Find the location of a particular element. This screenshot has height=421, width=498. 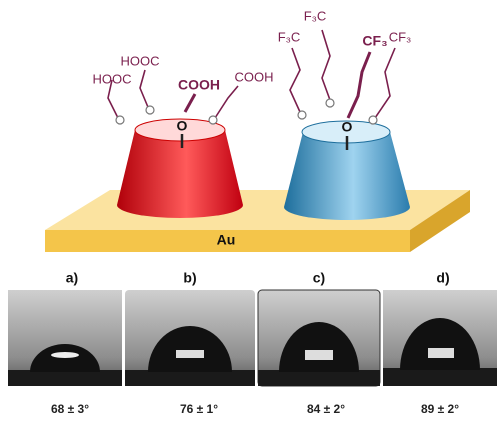

contact-angle: 76 ± 1° is located at coordinates (199, 409).